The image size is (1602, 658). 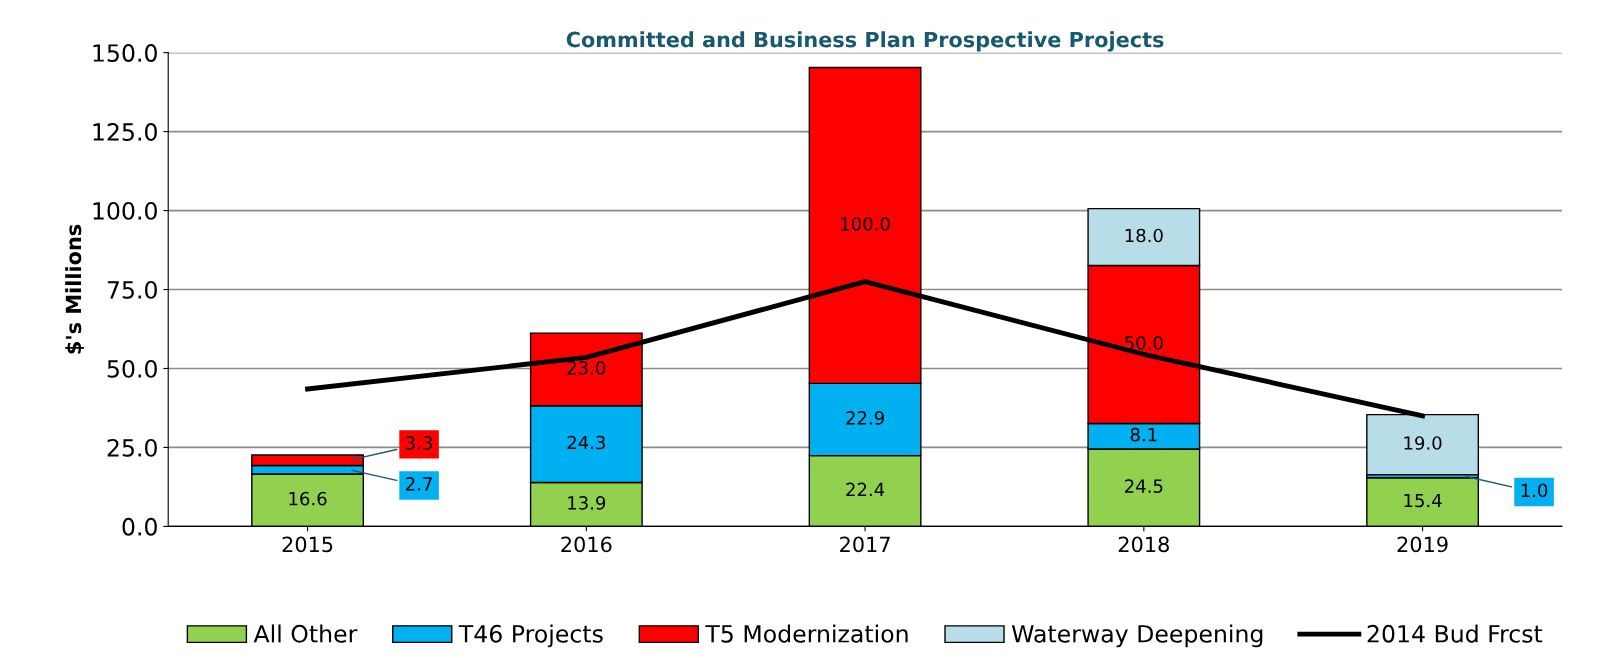 I want to click on data-label: 24.5, so click(x=1144, y=486).